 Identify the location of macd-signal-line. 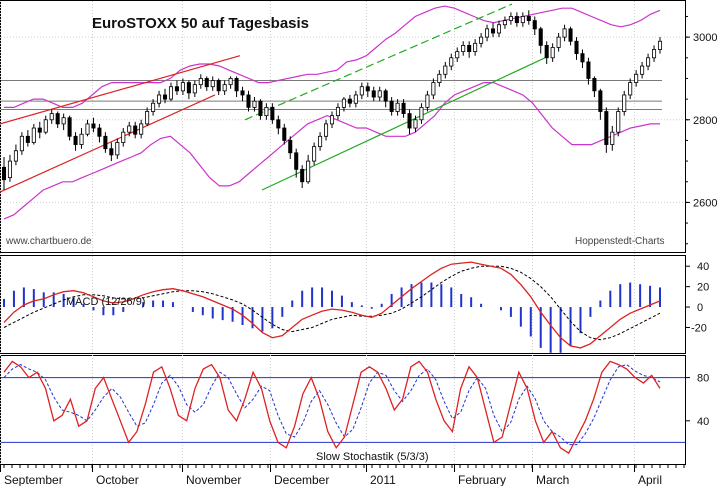
(332, 303).